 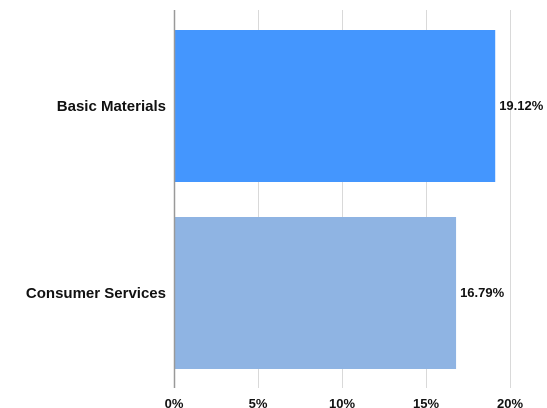 I want to click on x-tick-labels: 0% 5% 10% 15% 20%, so click(x=344, y=402).